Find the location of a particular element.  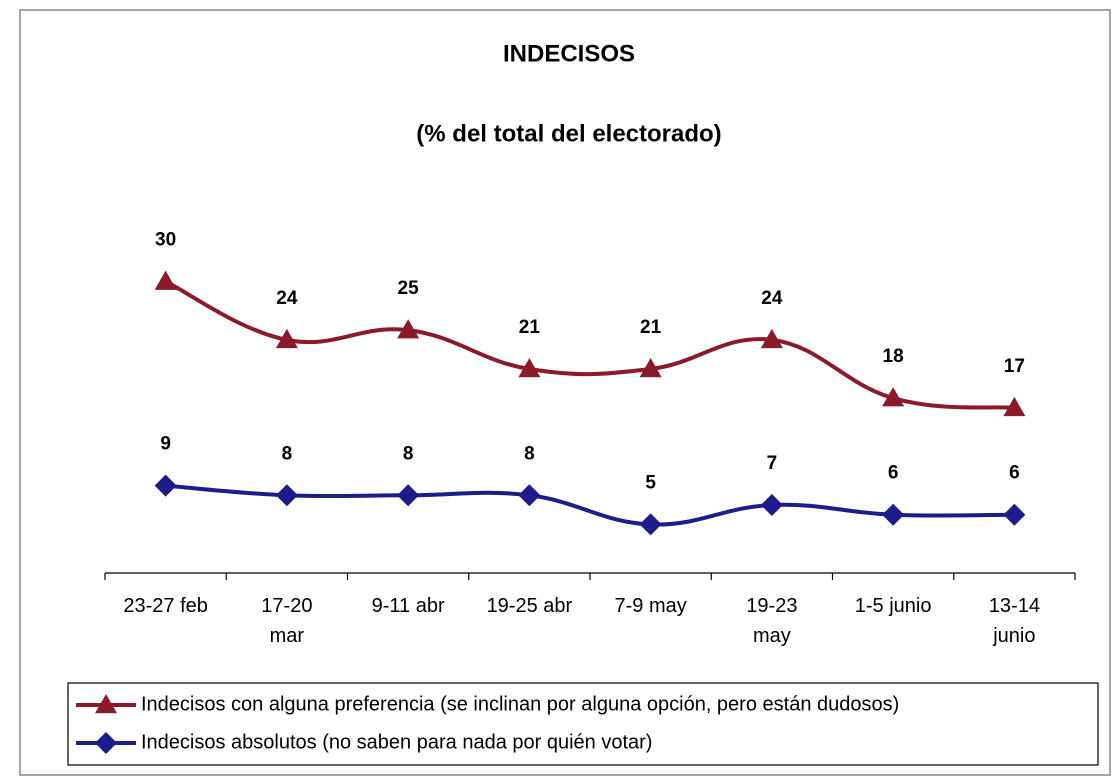

data-label: 5 is located at coordinates (650, 482).